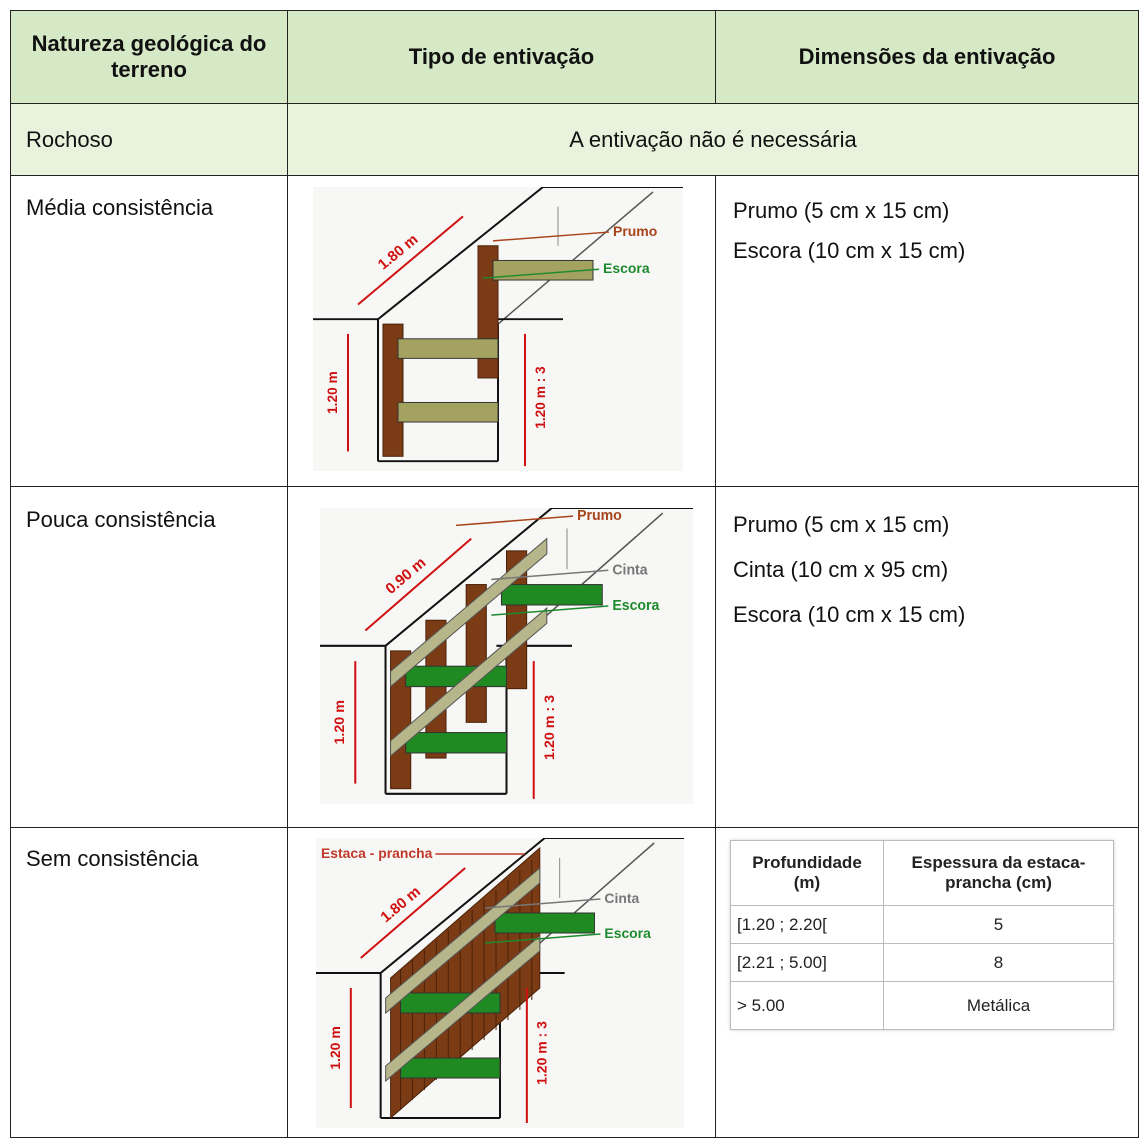 Image resolution: width=1140 pixels, height=1138 pixels. What do you see at coordinates (807, 962) in the screenshot?
I see `sub-cell: [2.21 ; 5.00]` at bounding box center [807, 962].